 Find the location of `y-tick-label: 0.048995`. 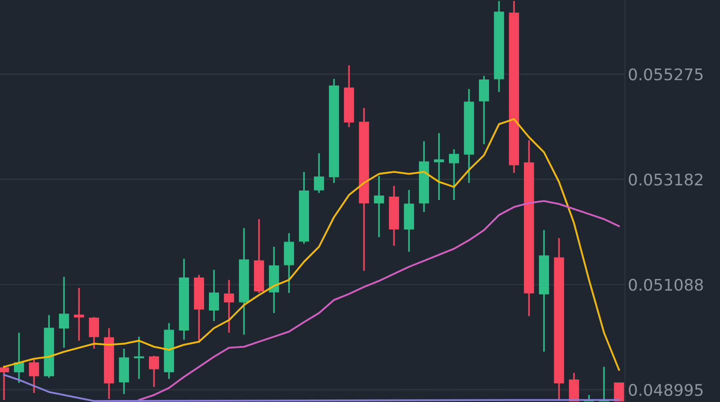

y-tick-label: 0.048995 is located at coordinates (665, 390).